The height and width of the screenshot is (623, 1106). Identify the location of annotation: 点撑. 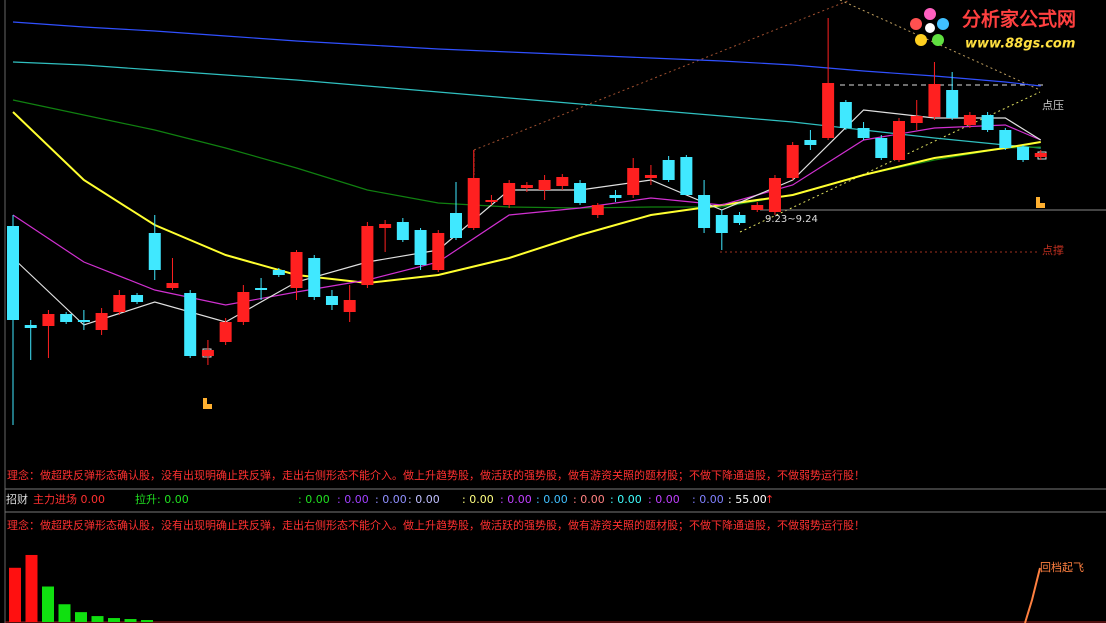
(1053, 250).